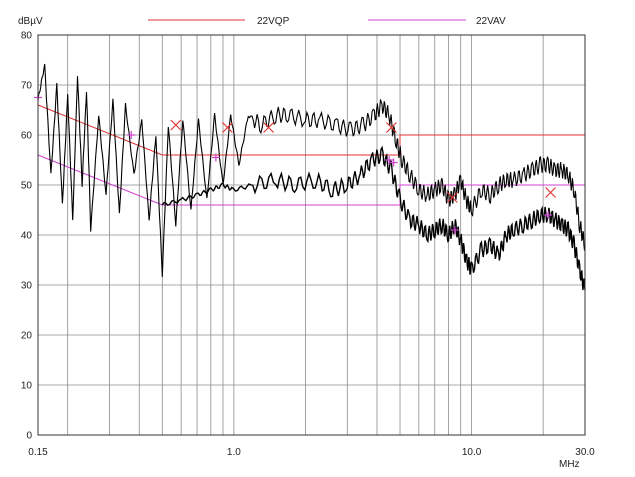 The width and height of the screenshot is (635, 477). I want to click on qp-limit-line, so click(311, 130).